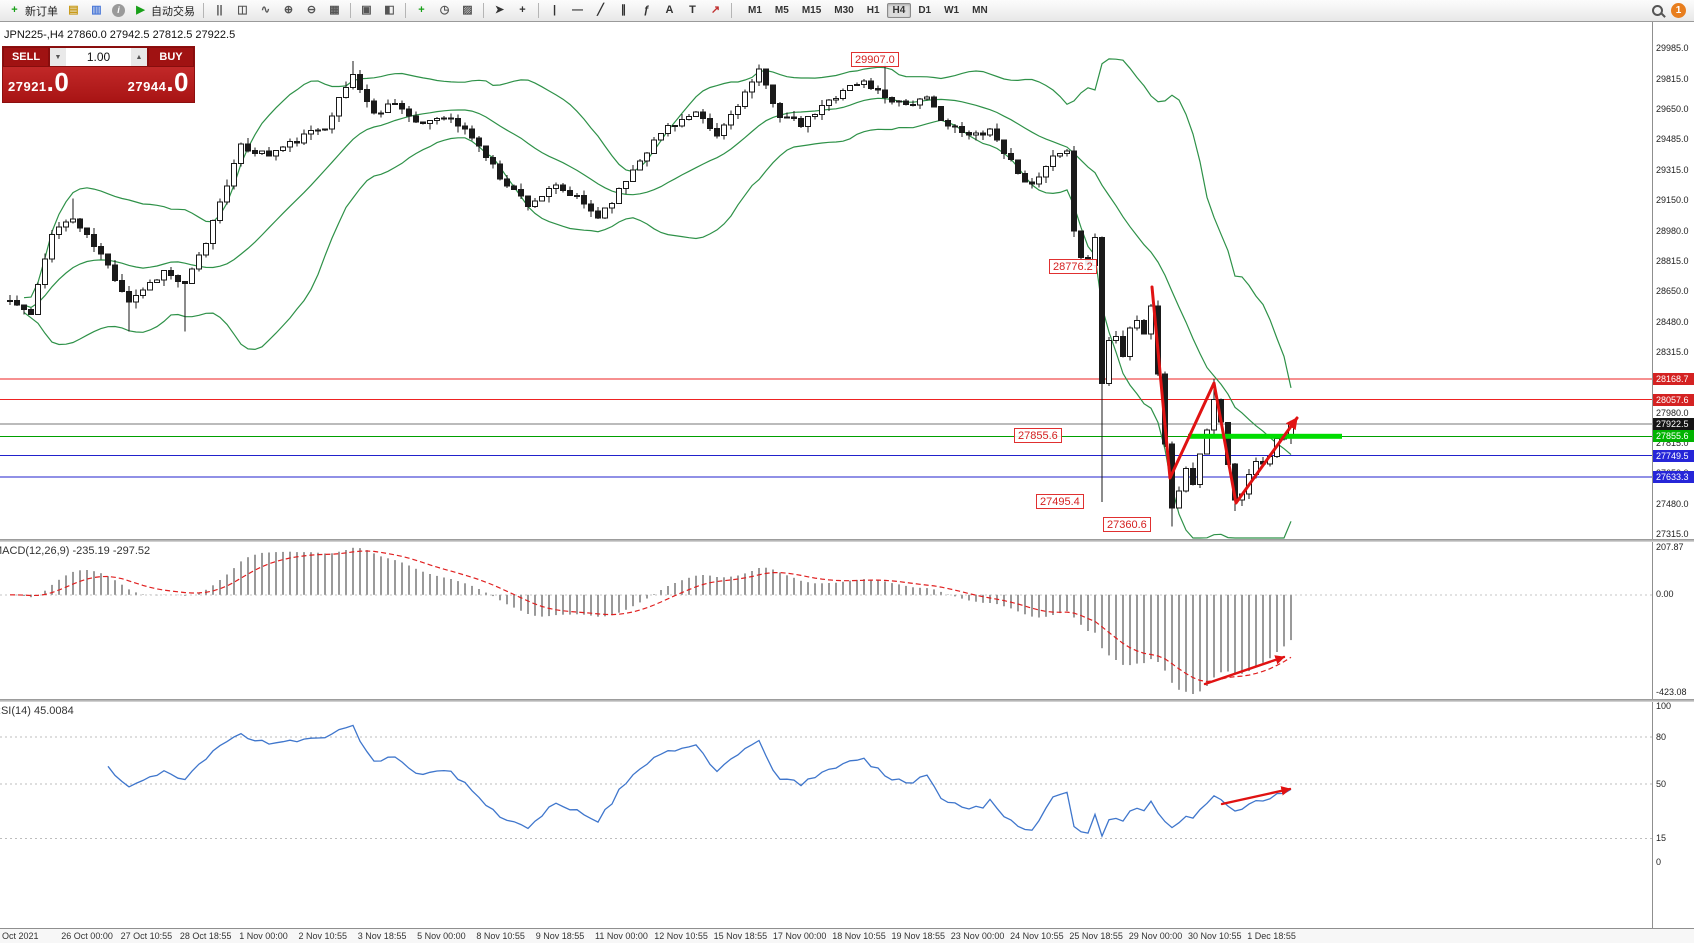  What do you see at coordinates (646, 11) in the screenshot?
I see `fibonacci-icon: ƒ` at bounding box center [646, 11].